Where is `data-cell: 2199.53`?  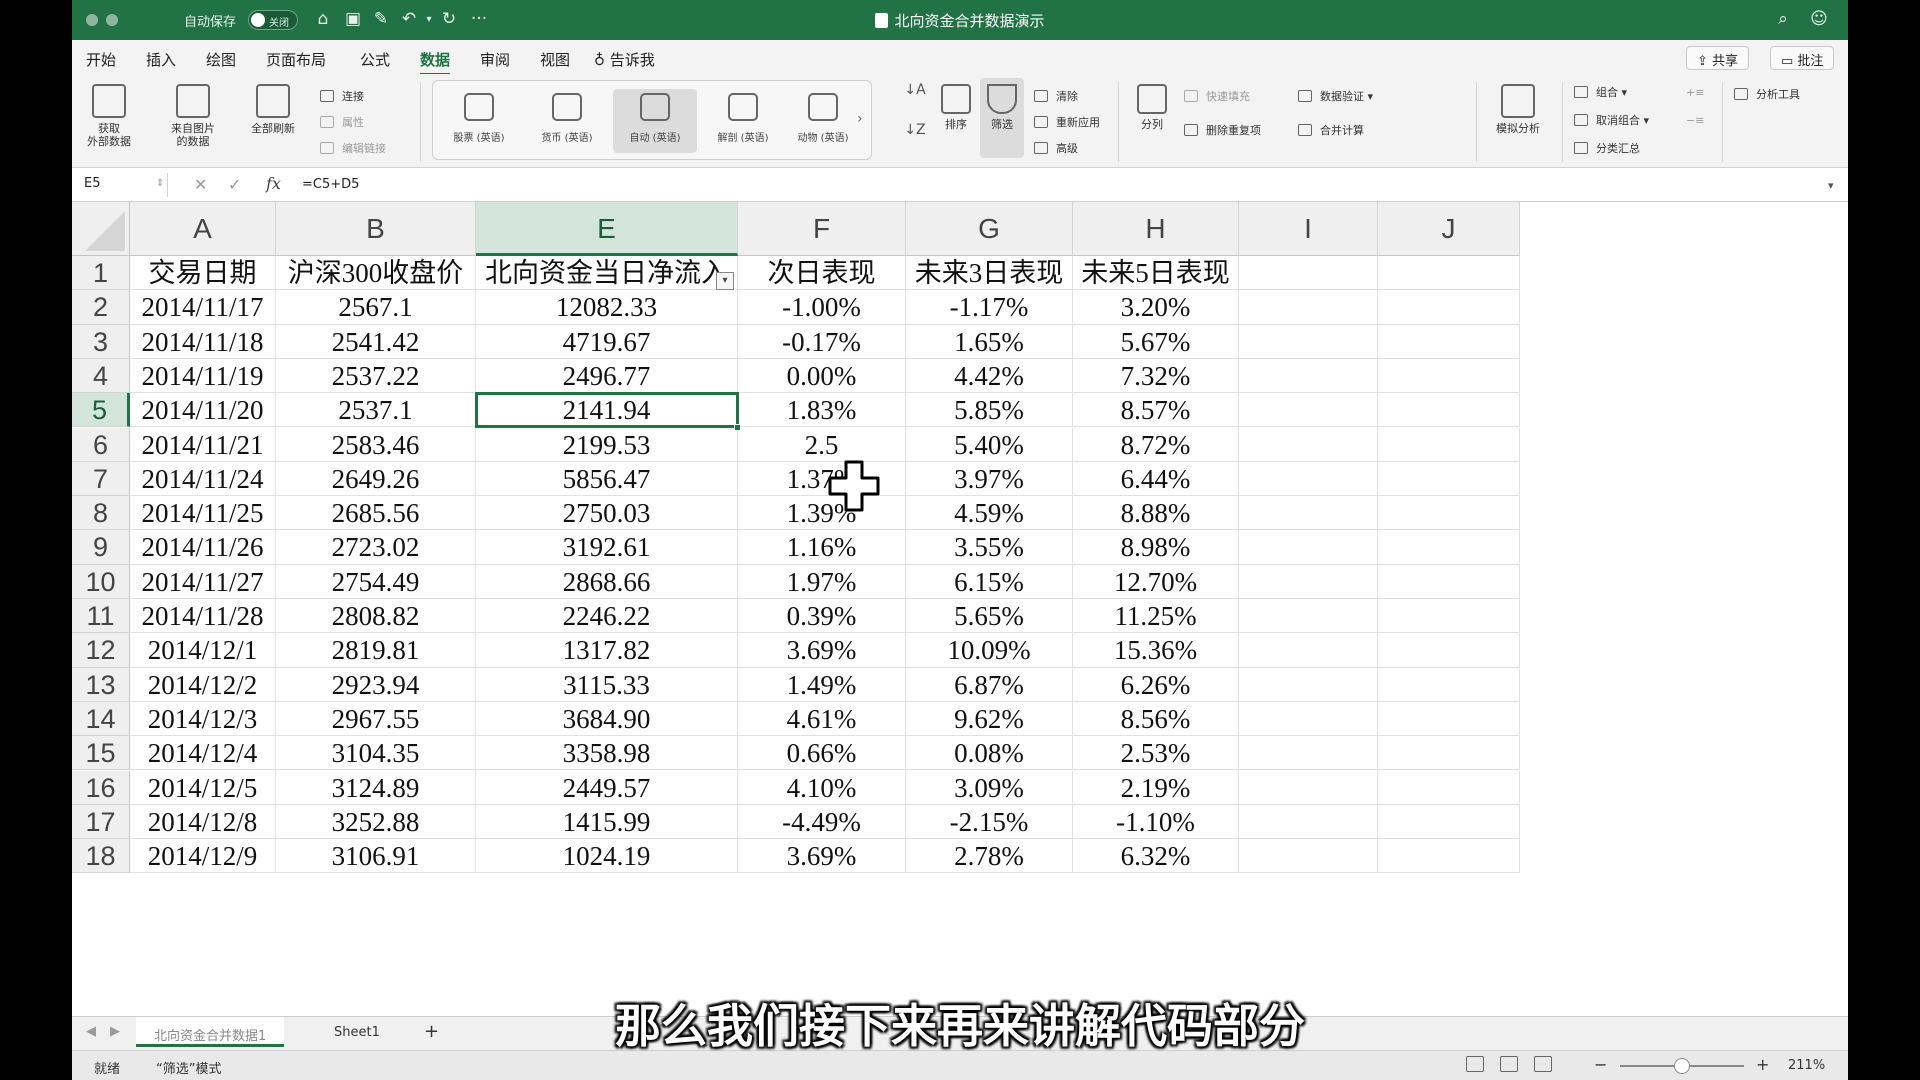
data-cell: 2199.53 is located at coordinates (607, 444).